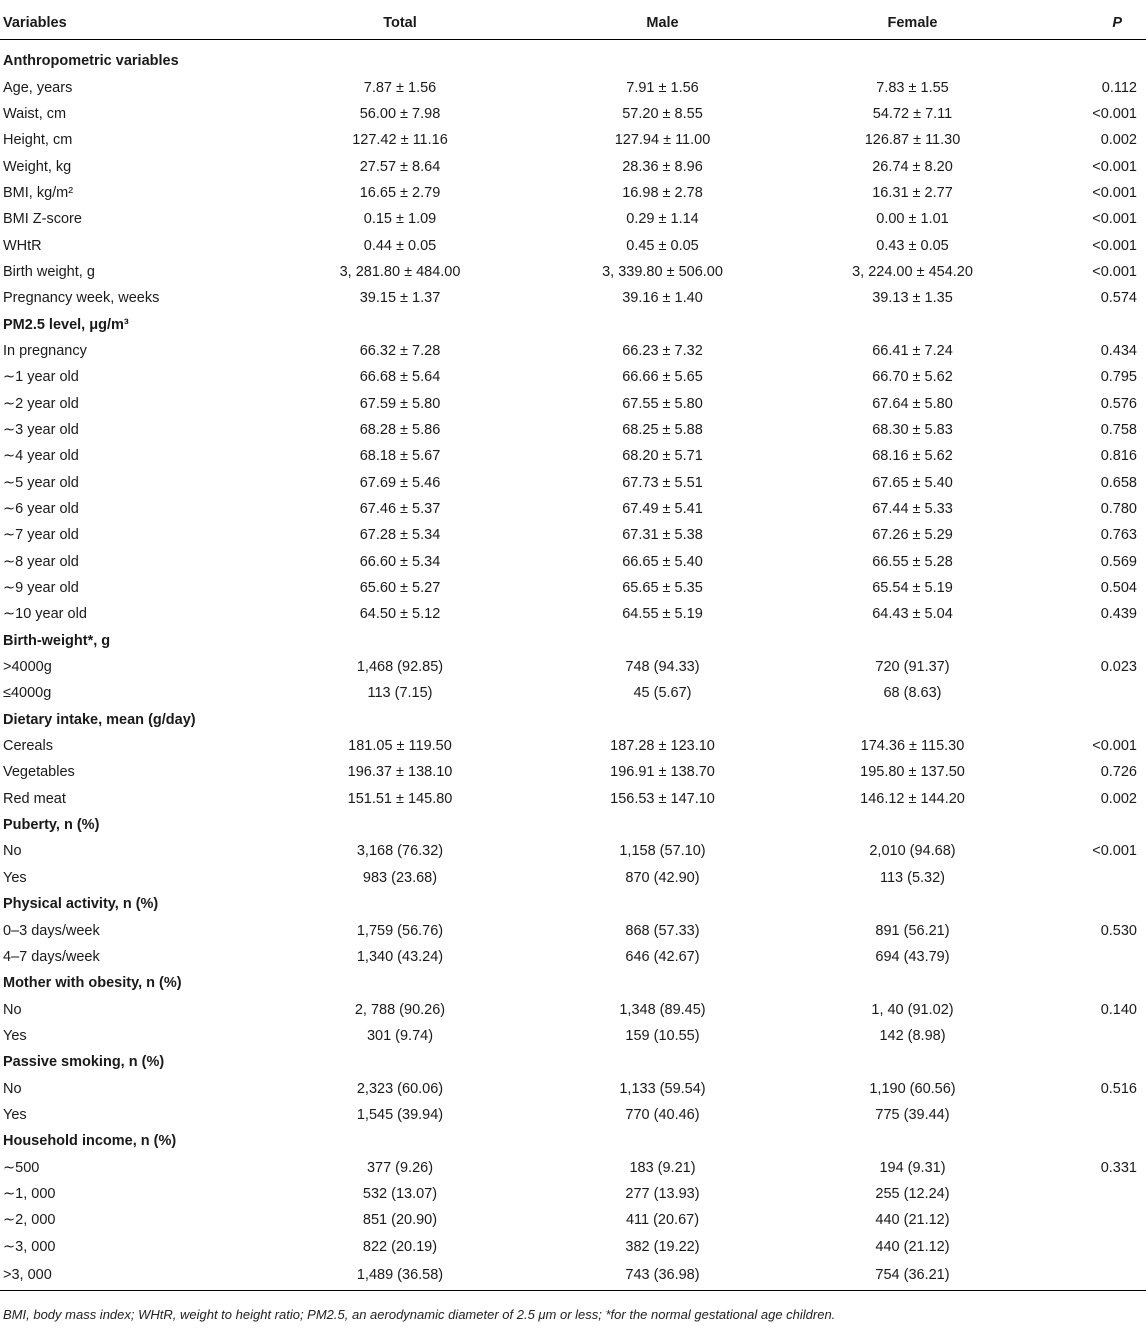 This screenshot has width=1146, height=1332. I want to click on total-cell: 65.60 ± 5.27, so click(400, 588).